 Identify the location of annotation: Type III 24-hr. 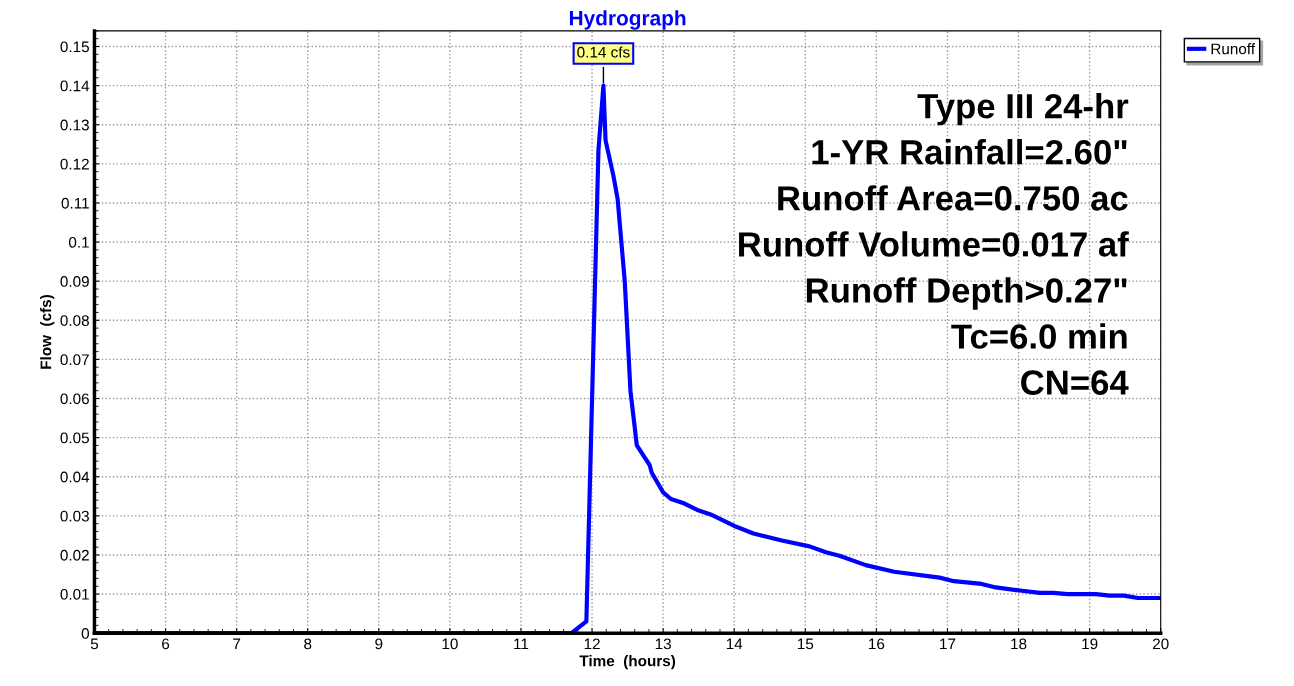
(1023, 109).